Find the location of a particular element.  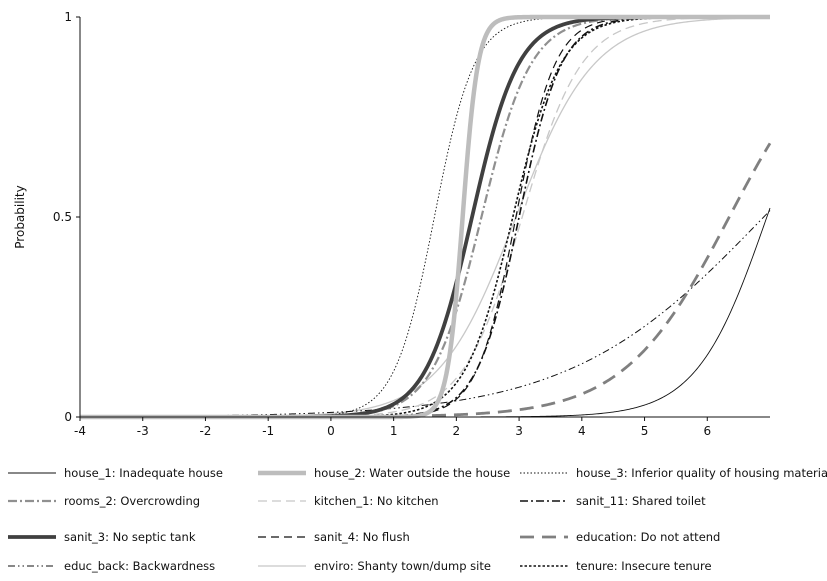

legend-label: kitchen_1: No kitchen is located at coordinates (376, 501).